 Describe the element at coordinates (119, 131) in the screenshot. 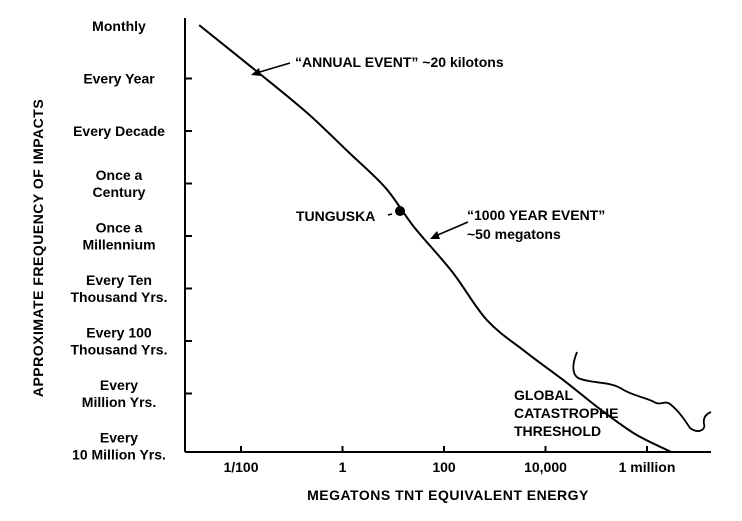

I see `y-tick-label: Every Decade` at that location.